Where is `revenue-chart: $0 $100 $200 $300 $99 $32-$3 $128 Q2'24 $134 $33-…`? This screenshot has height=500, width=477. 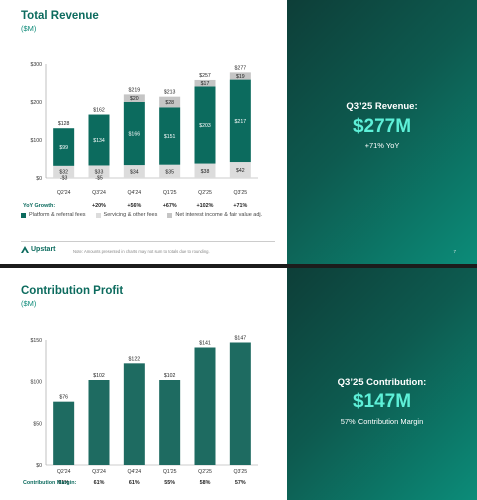
revenue-chart: $0 $100 $200 $300 $99 $32-$3 $128 Q2'24 $134 $33-… is located at coordinates (140, 135).